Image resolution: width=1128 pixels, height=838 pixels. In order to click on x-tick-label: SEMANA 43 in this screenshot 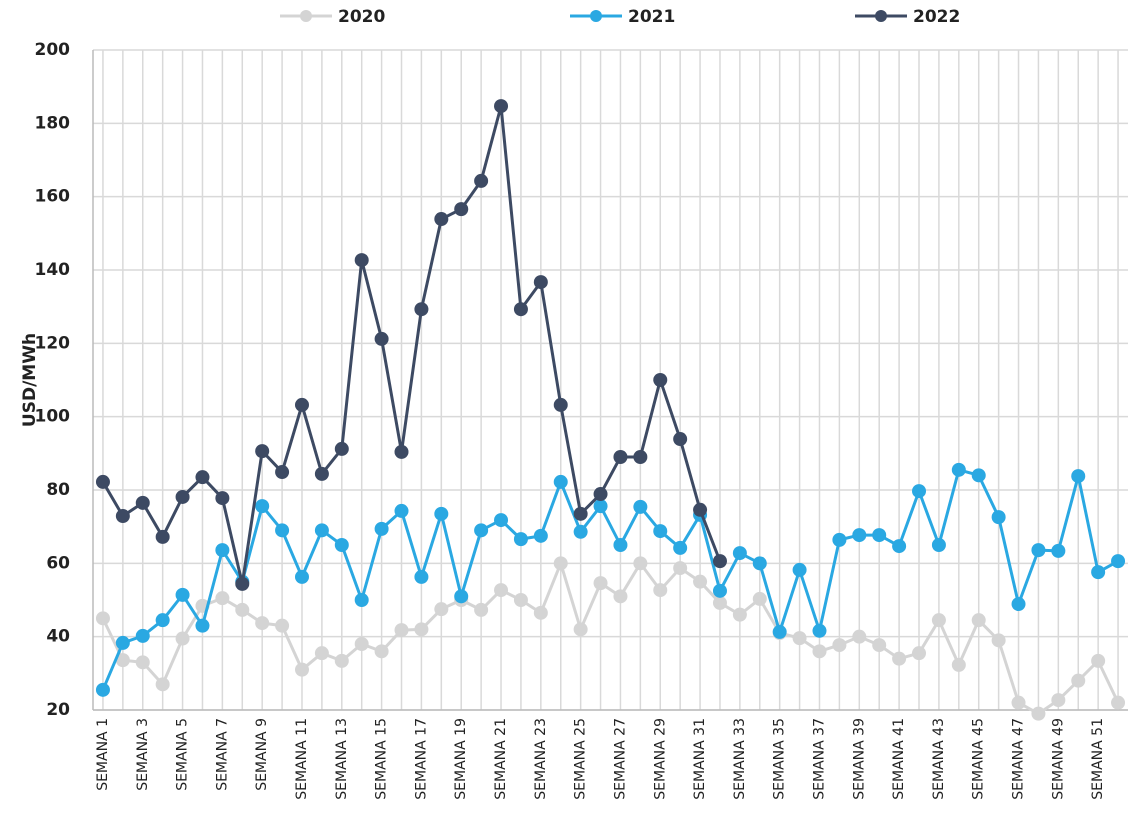, I will do `click(939, 759)`.